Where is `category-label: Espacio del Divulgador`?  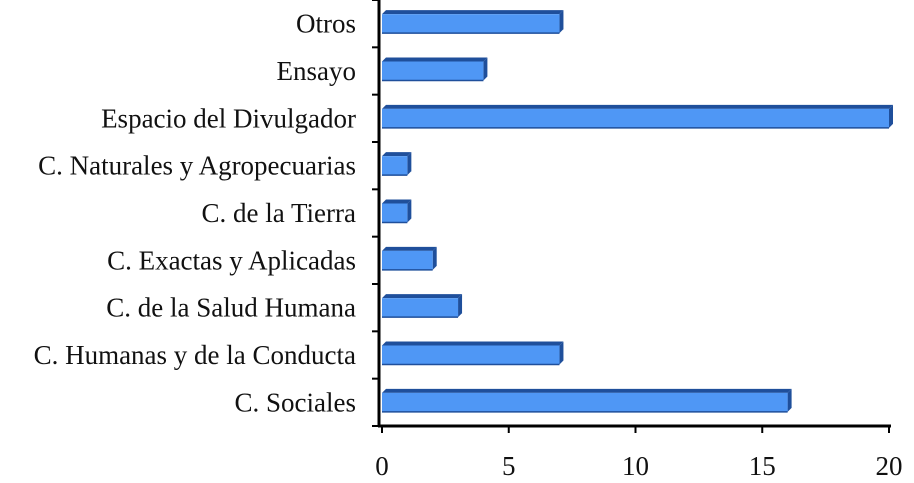 category-label: Espacio del Divulgador is located at coordinates (228, 118).